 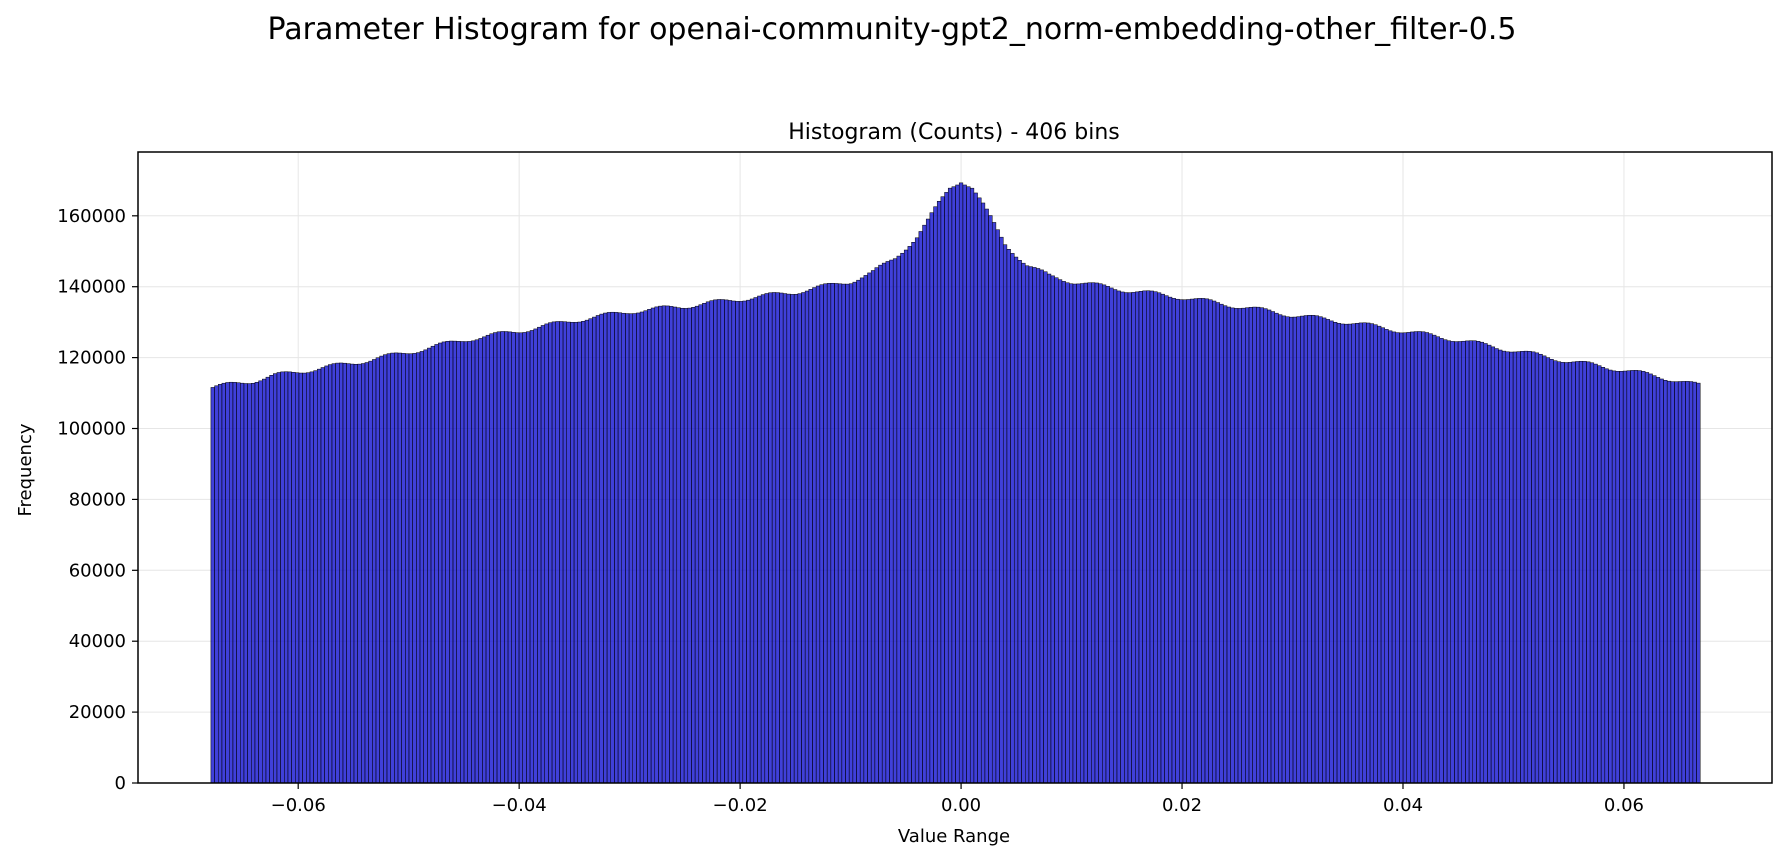 What do you see at coordinates (91, 358) in the screenshot?
I see `y-tick-label: 120000` at bounding box center [91, 358].